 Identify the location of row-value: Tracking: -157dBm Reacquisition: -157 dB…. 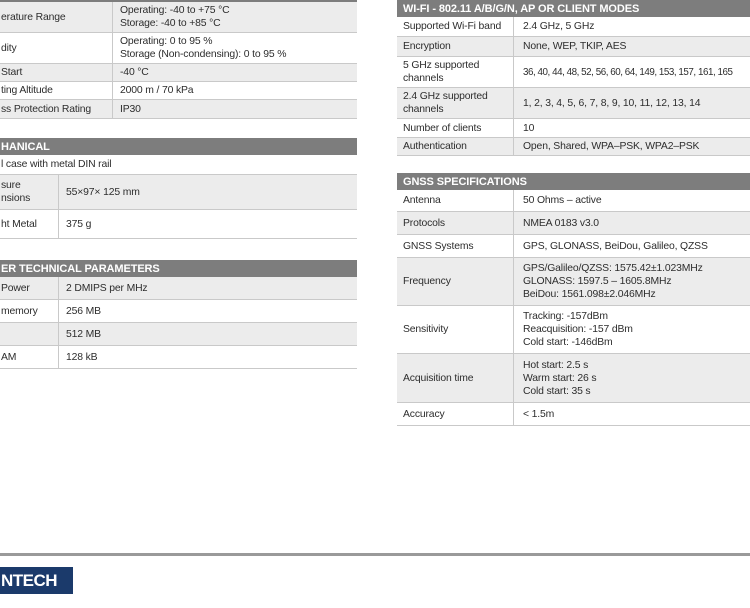
(631, 329).